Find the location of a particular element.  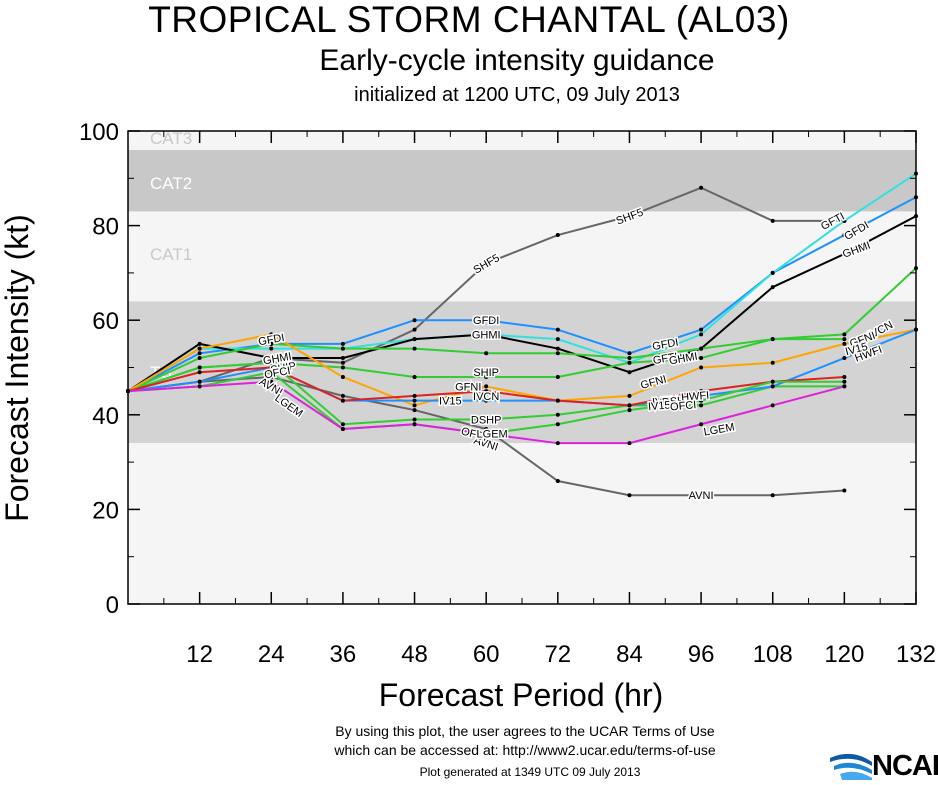

series-label-dshp: DSHP is located at coordinates (677, 401).